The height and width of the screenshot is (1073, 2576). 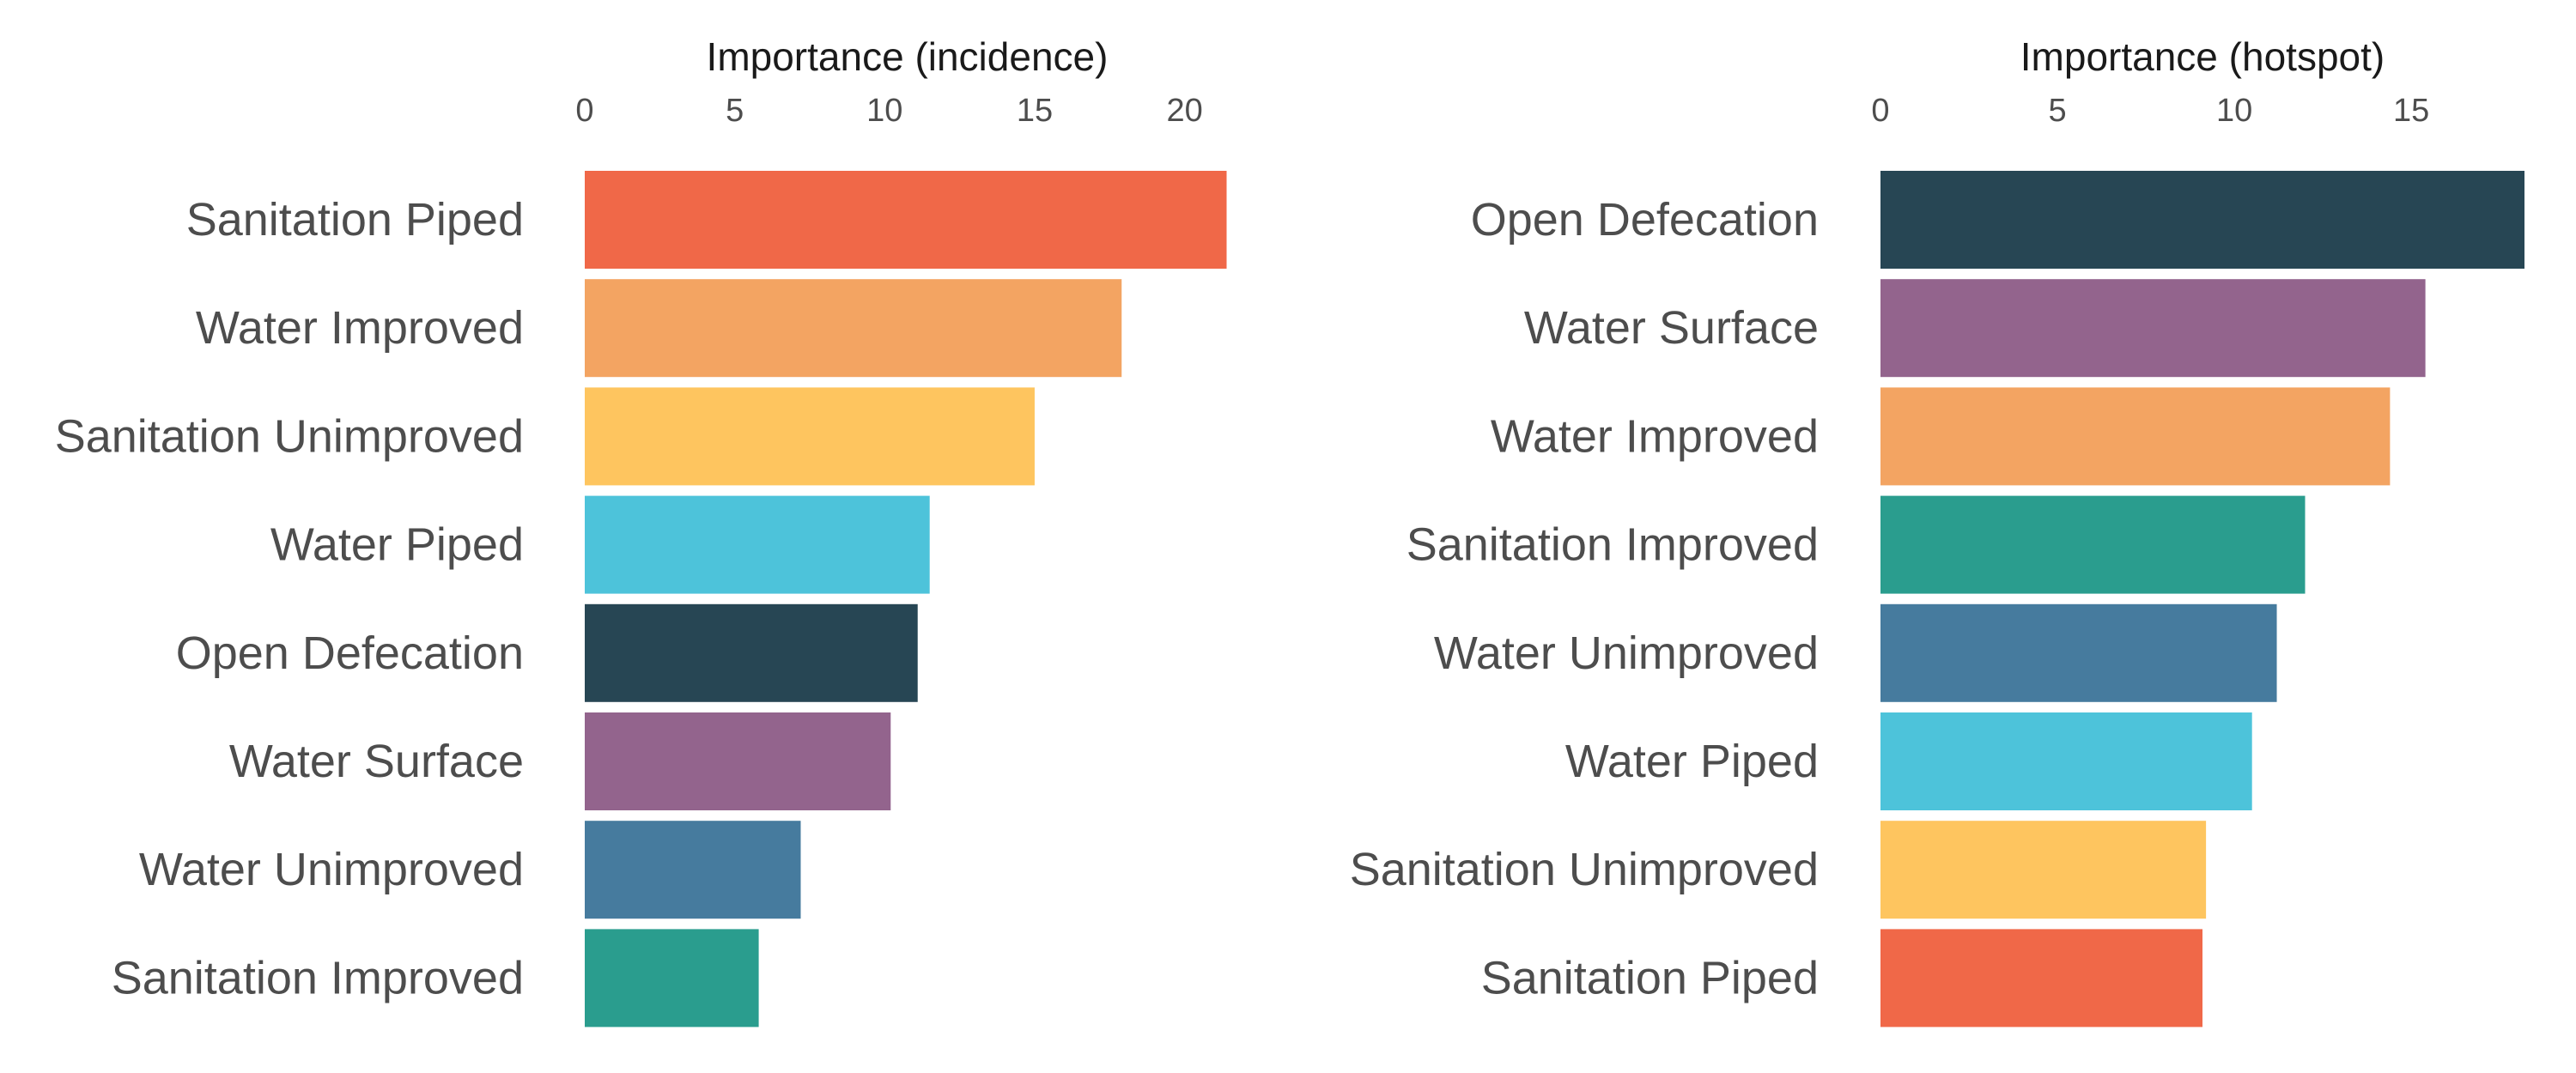 I want to click on hotspot-category-label-water-unimproved: Water Unimproved, so click(x=1627, y=653).